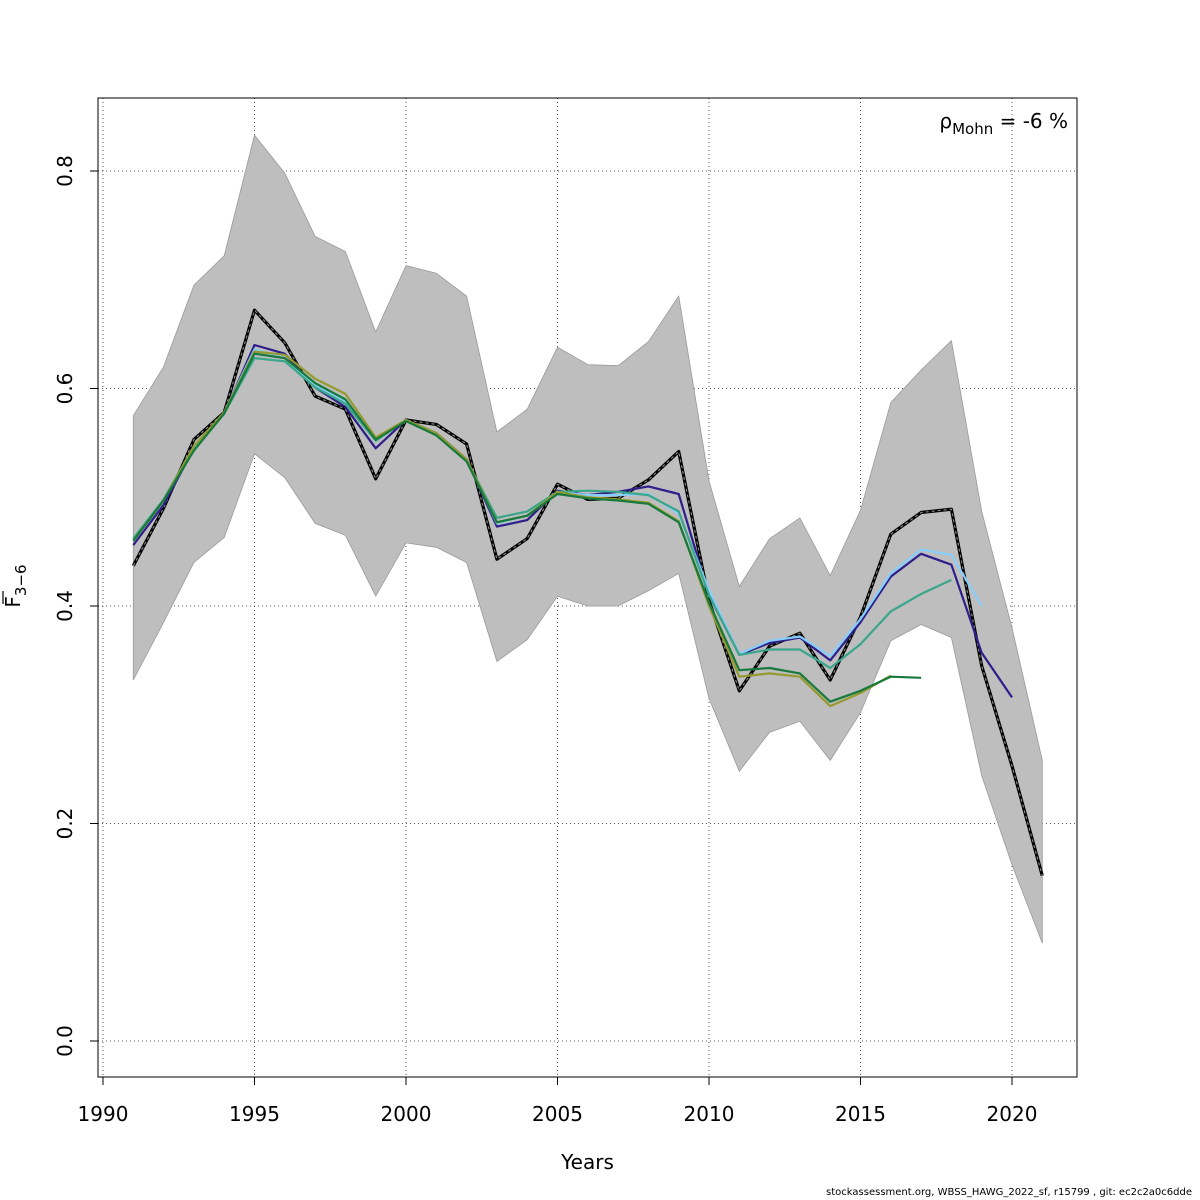  What do you see at coordinates (709, 1114) in the screenshot?
I see `x-tick-label-2010: 2010` at bounding box center [709, 1114].